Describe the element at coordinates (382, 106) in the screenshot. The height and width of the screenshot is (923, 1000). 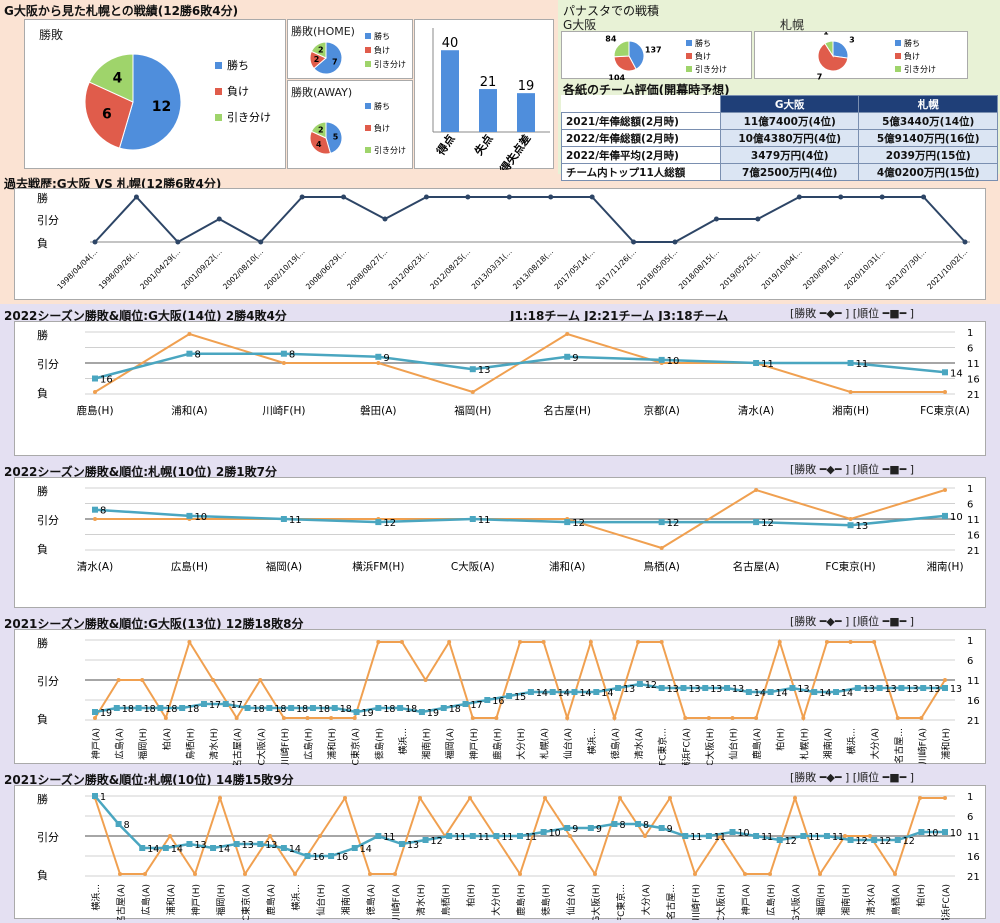
I see `away-legend-win: 勝ち` at that location.